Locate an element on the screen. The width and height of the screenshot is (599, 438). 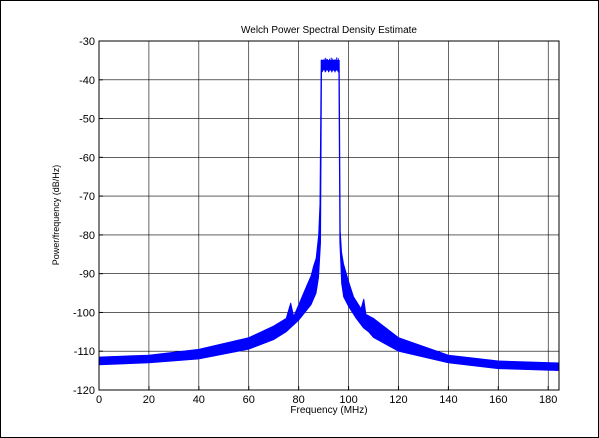
y-tick-label: -100 is located at coordinates (84, 313).